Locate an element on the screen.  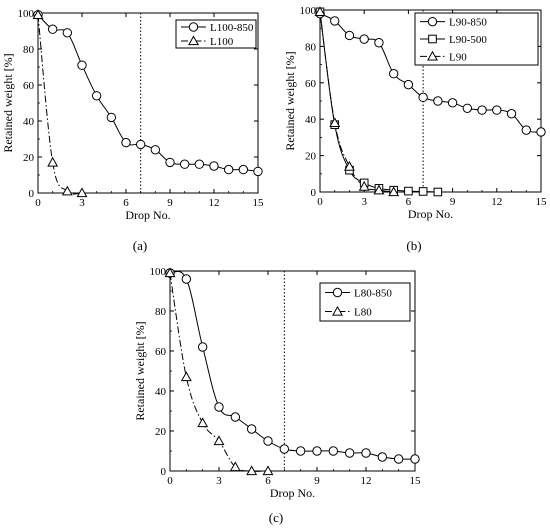
legend-label: L90-500 is located at coordinates (468, 40).